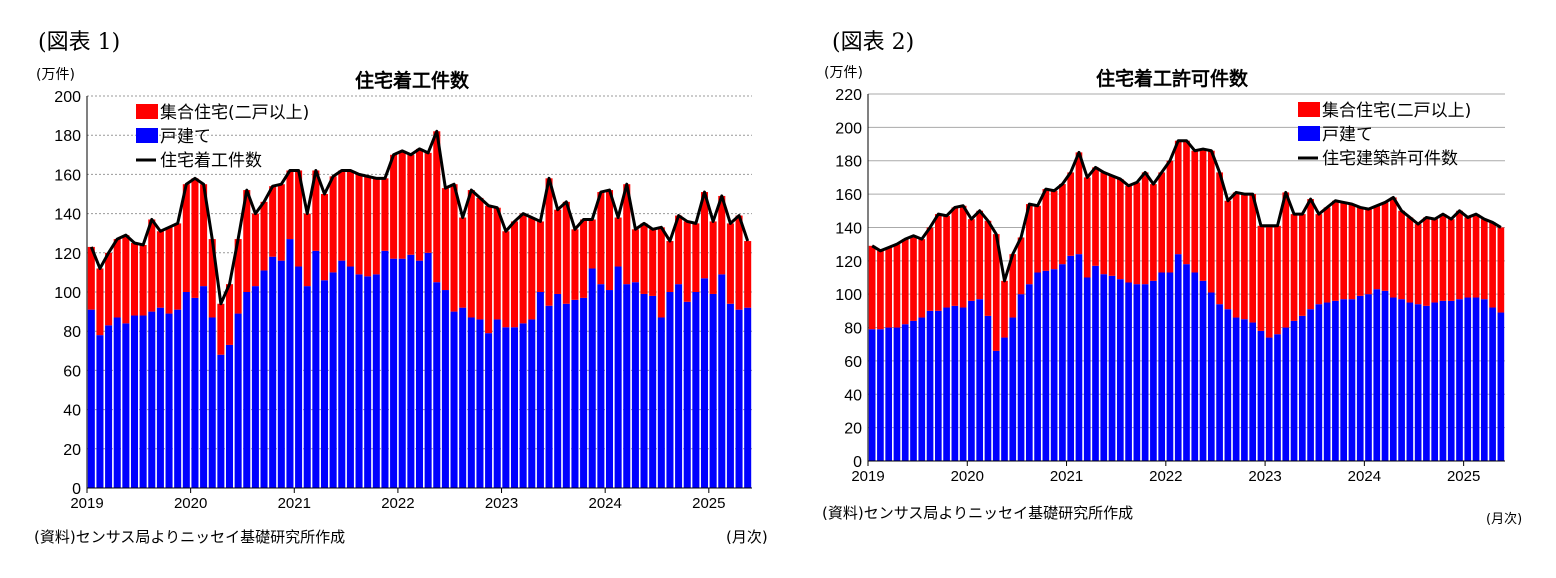  I want to click on y-tick-label: 40, so click(72, 411).